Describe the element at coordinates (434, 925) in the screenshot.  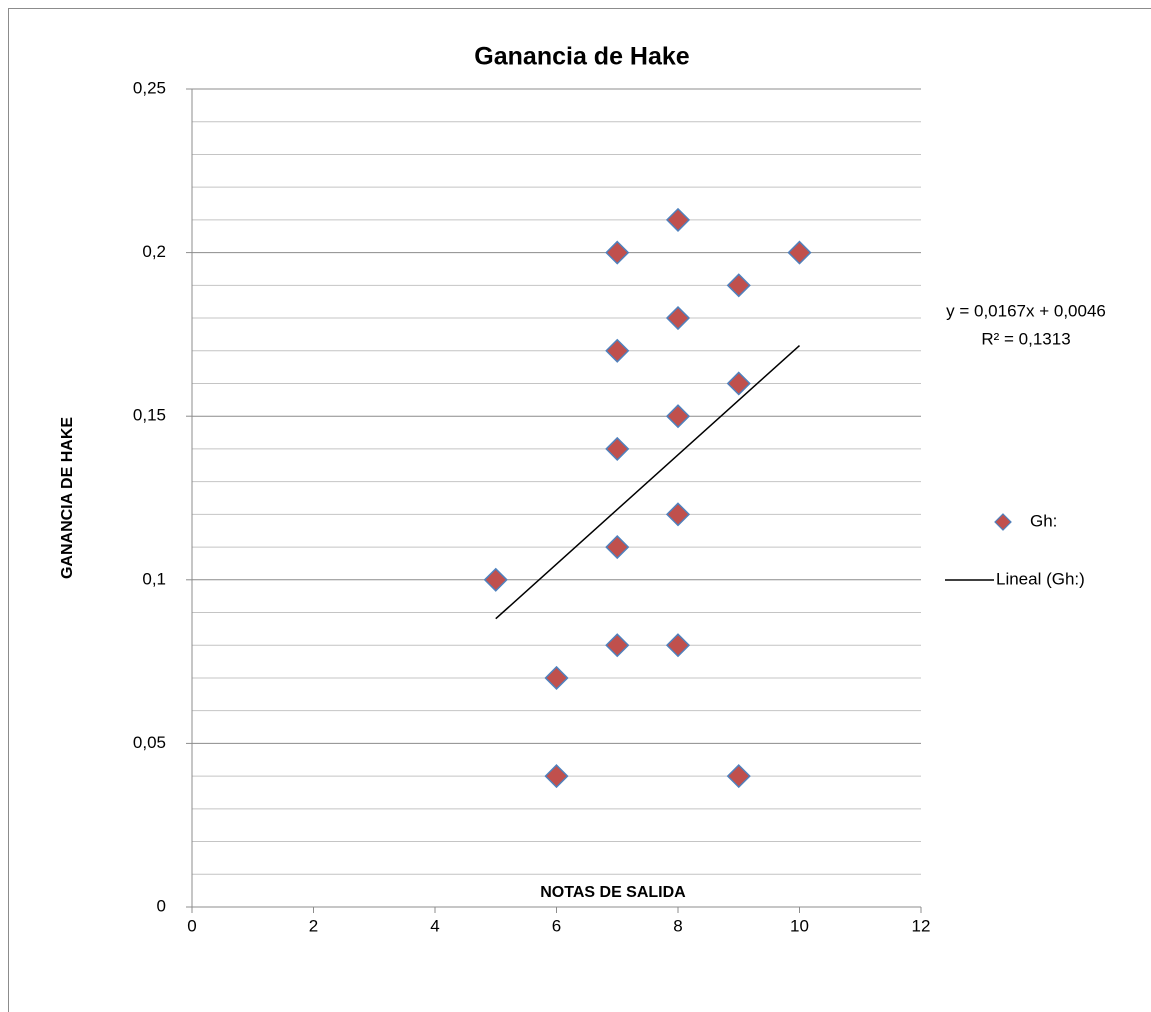
I see `x-tick-label: 4` at that location.